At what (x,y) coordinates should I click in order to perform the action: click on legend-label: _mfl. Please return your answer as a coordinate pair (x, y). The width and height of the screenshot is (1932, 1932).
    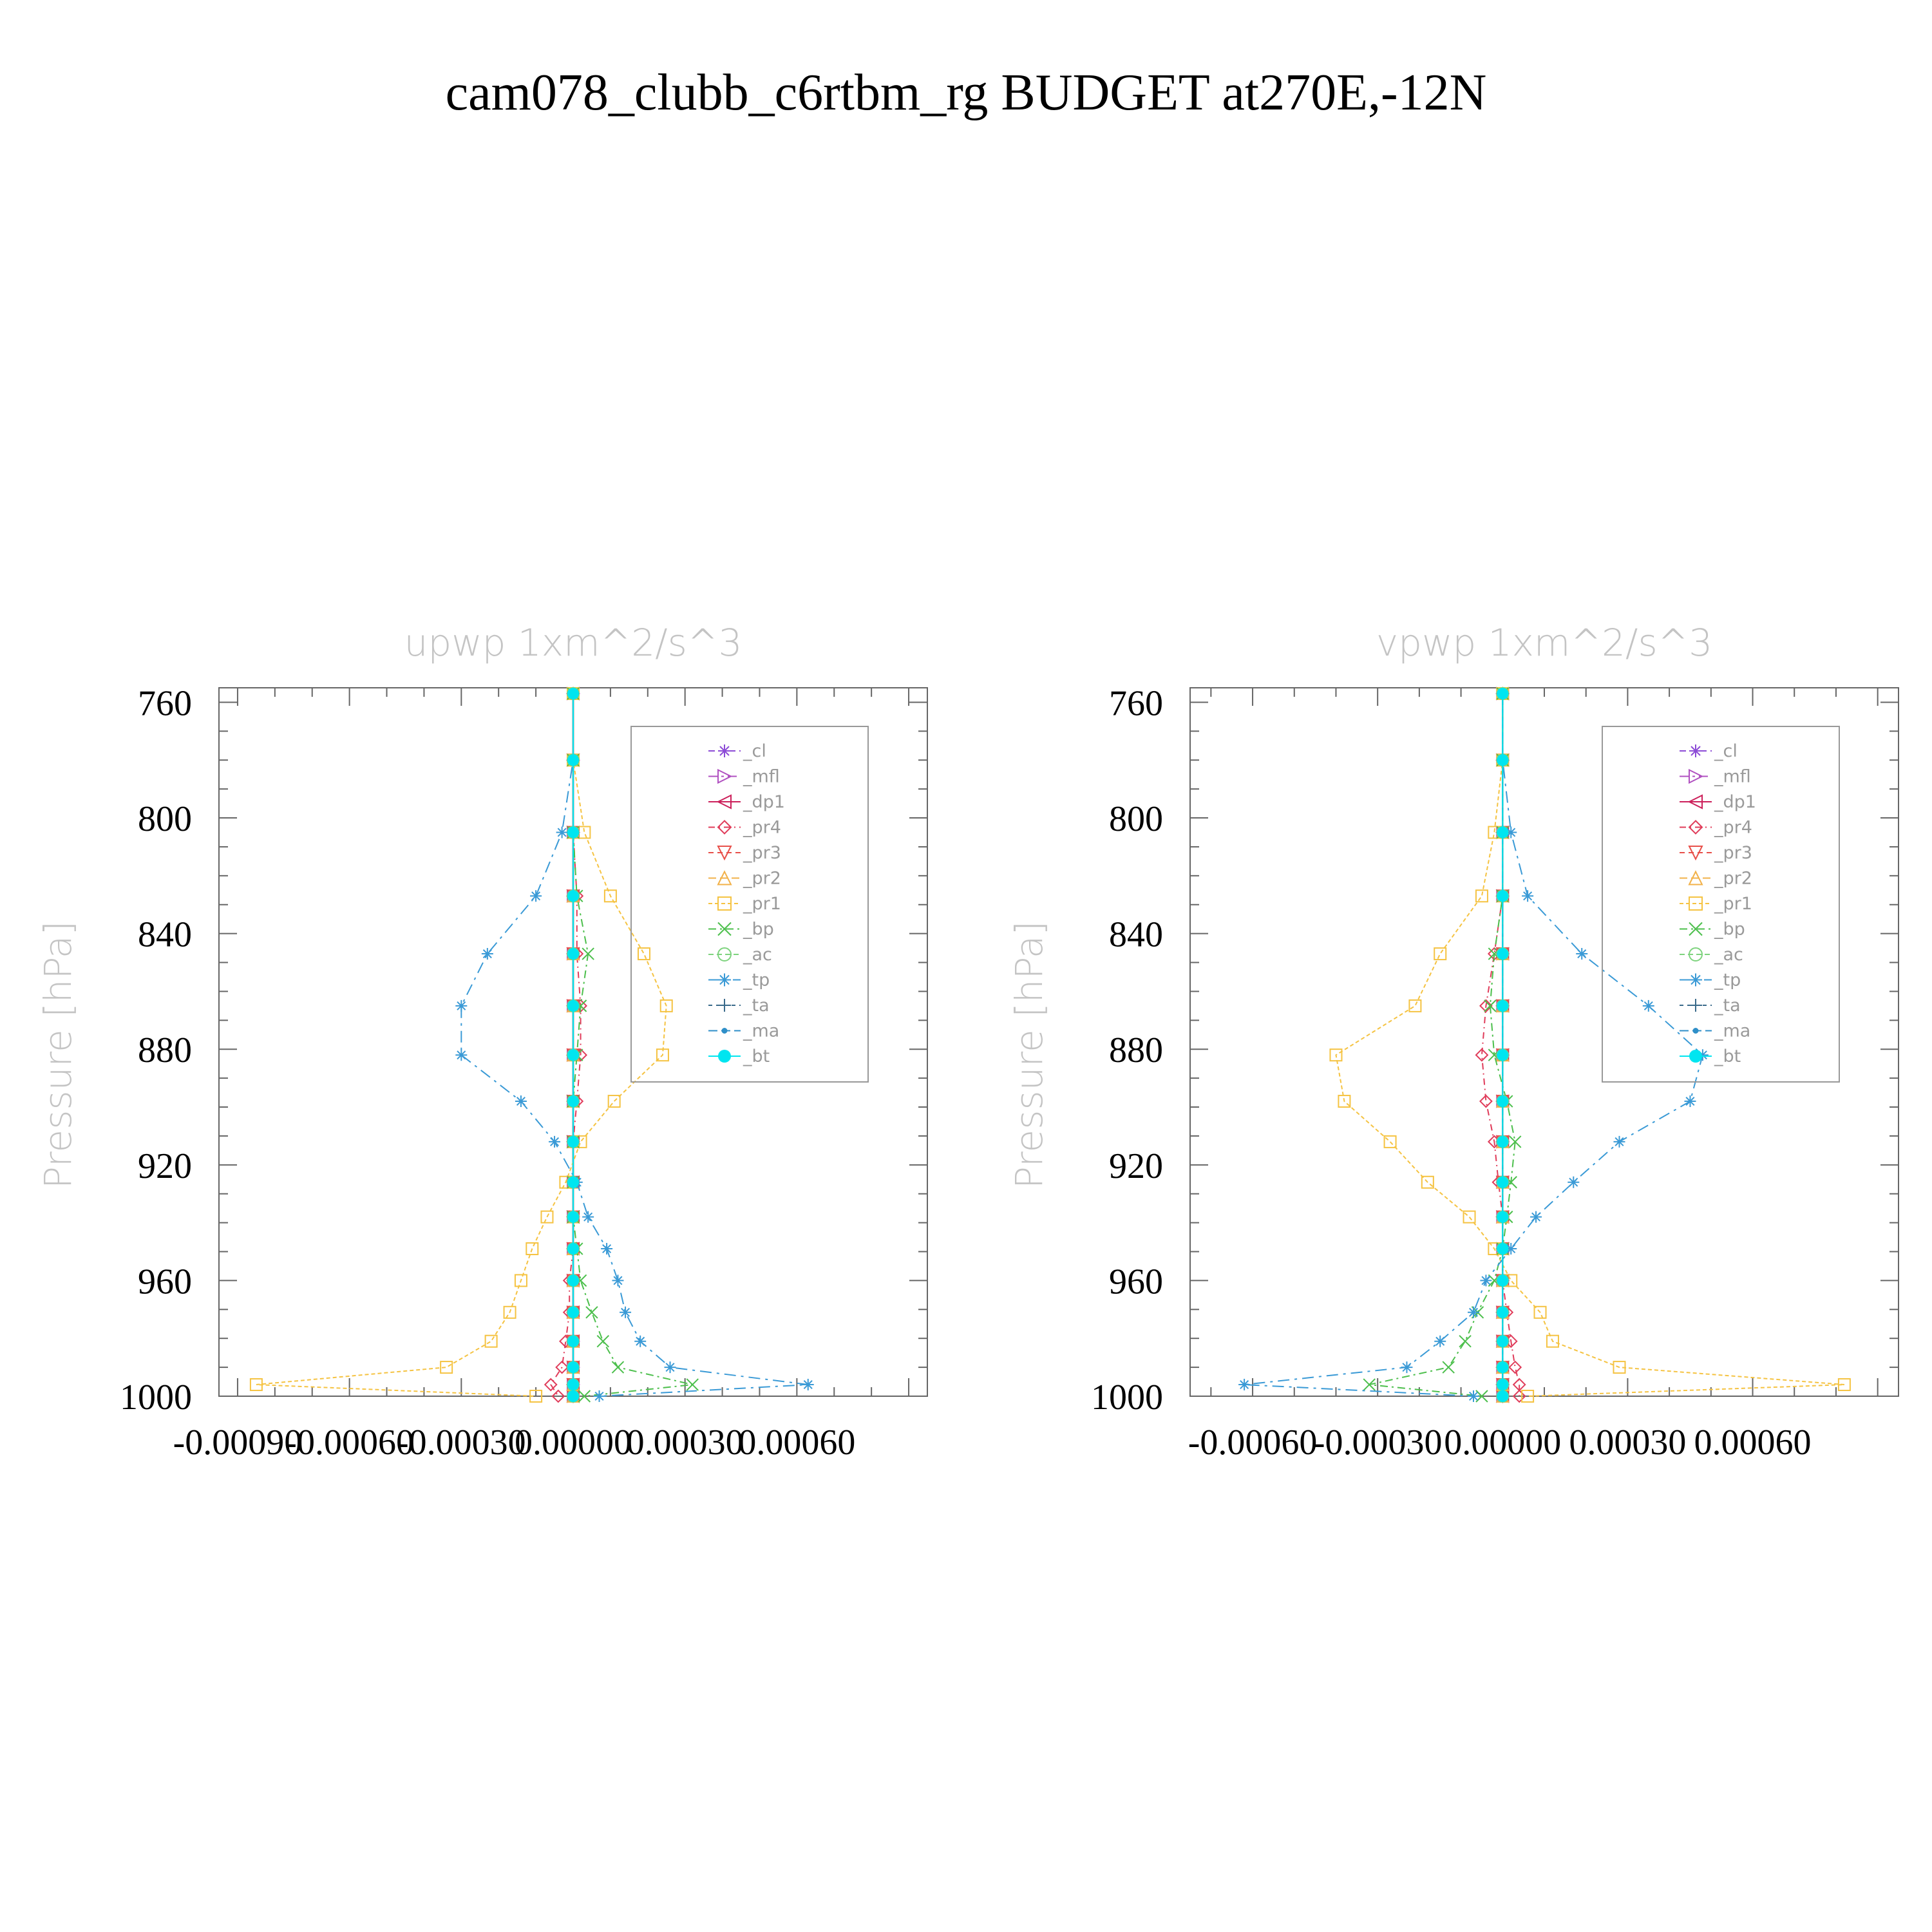
    Looking at the image, I should click on (761, 777).